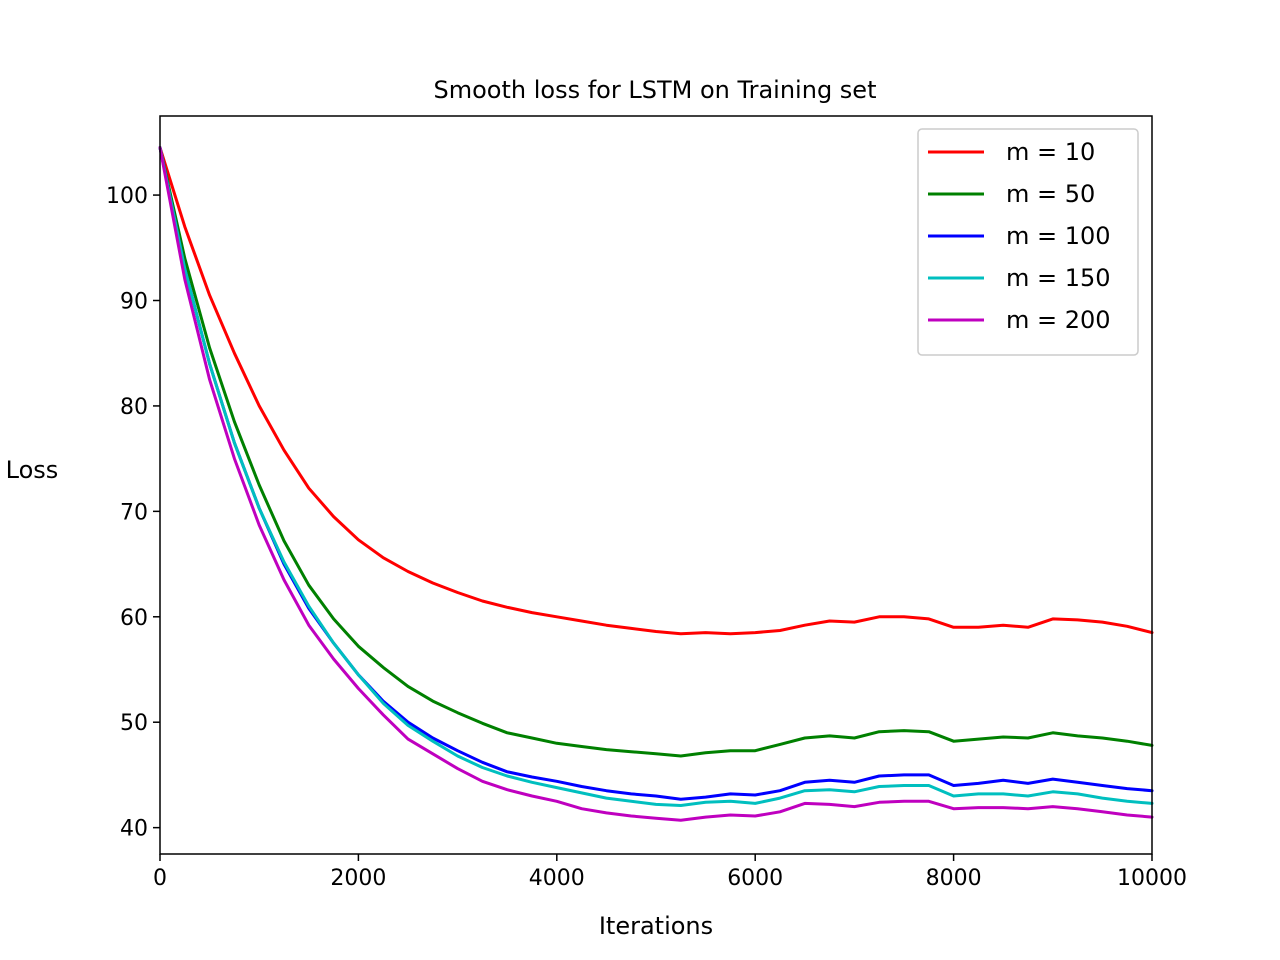 This screenshot has width=1280, height=960. What do you see at coordinates (134, 512) in the screenshot?
I see `y-tick-label: 70` at bounding box center [134, 512].